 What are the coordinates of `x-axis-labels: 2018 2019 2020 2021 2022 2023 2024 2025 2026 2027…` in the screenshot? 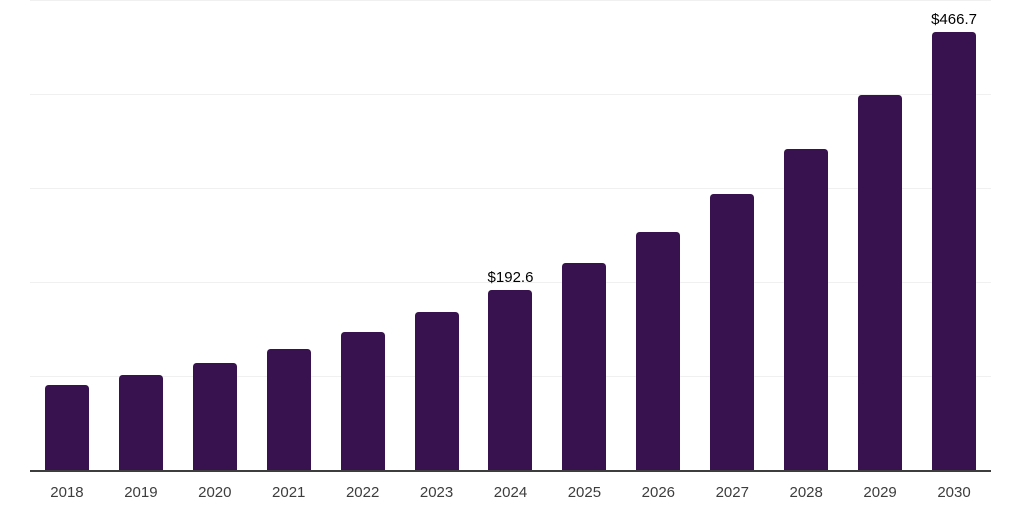 It's located at (510, 486).